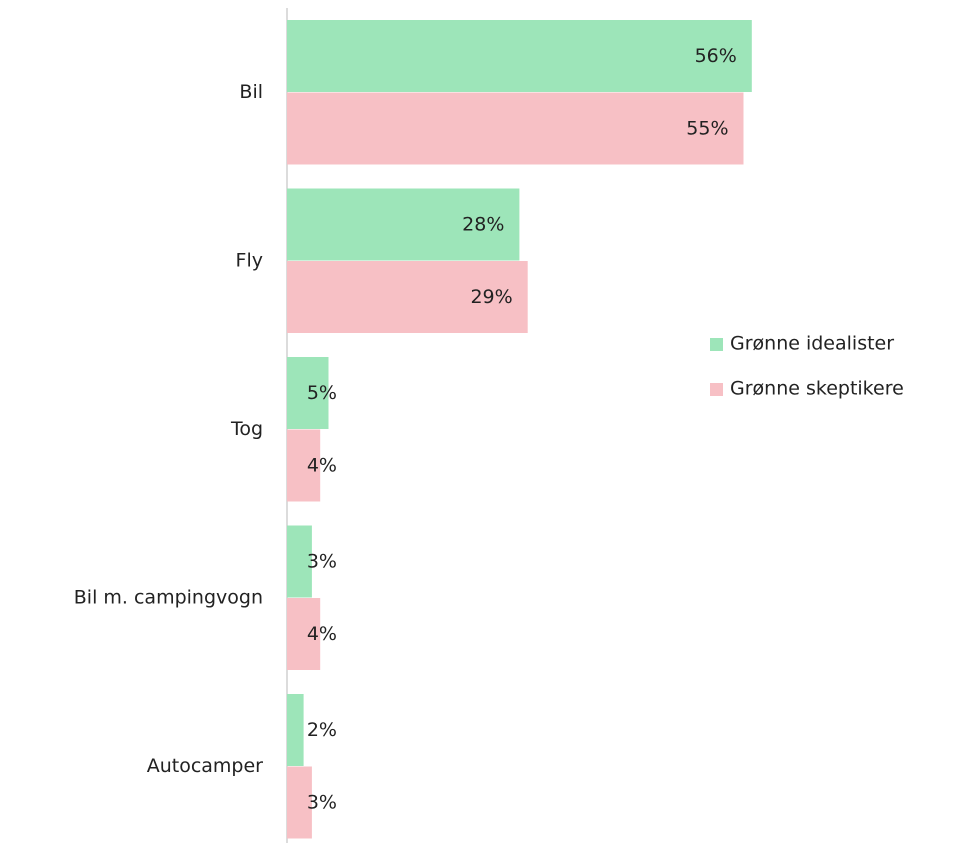 This screenshot has width=956, height=843. Describe the element at coordinates (817, 389) in the screenshot. I see `legend-label: Grønne skeptikere` at that location.